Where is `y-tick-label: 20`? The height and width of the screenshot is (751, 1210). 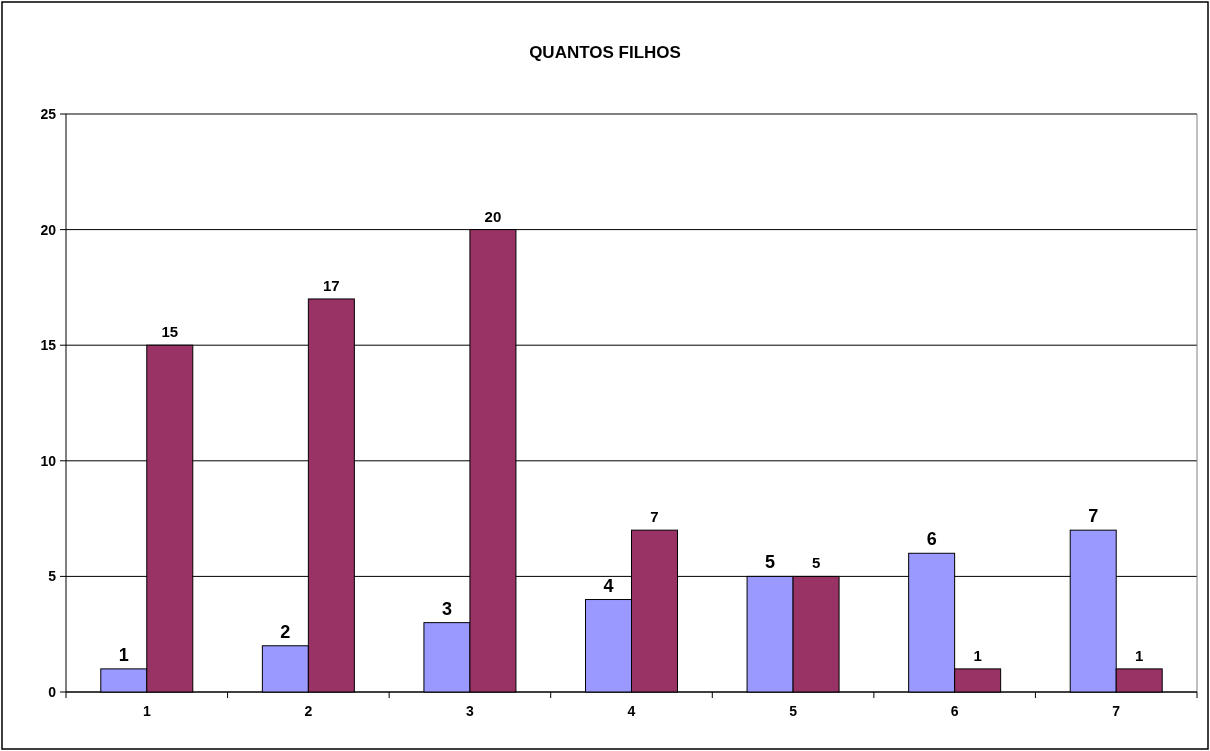 y-tick-label: 20 is located at coordinates (48, 229).